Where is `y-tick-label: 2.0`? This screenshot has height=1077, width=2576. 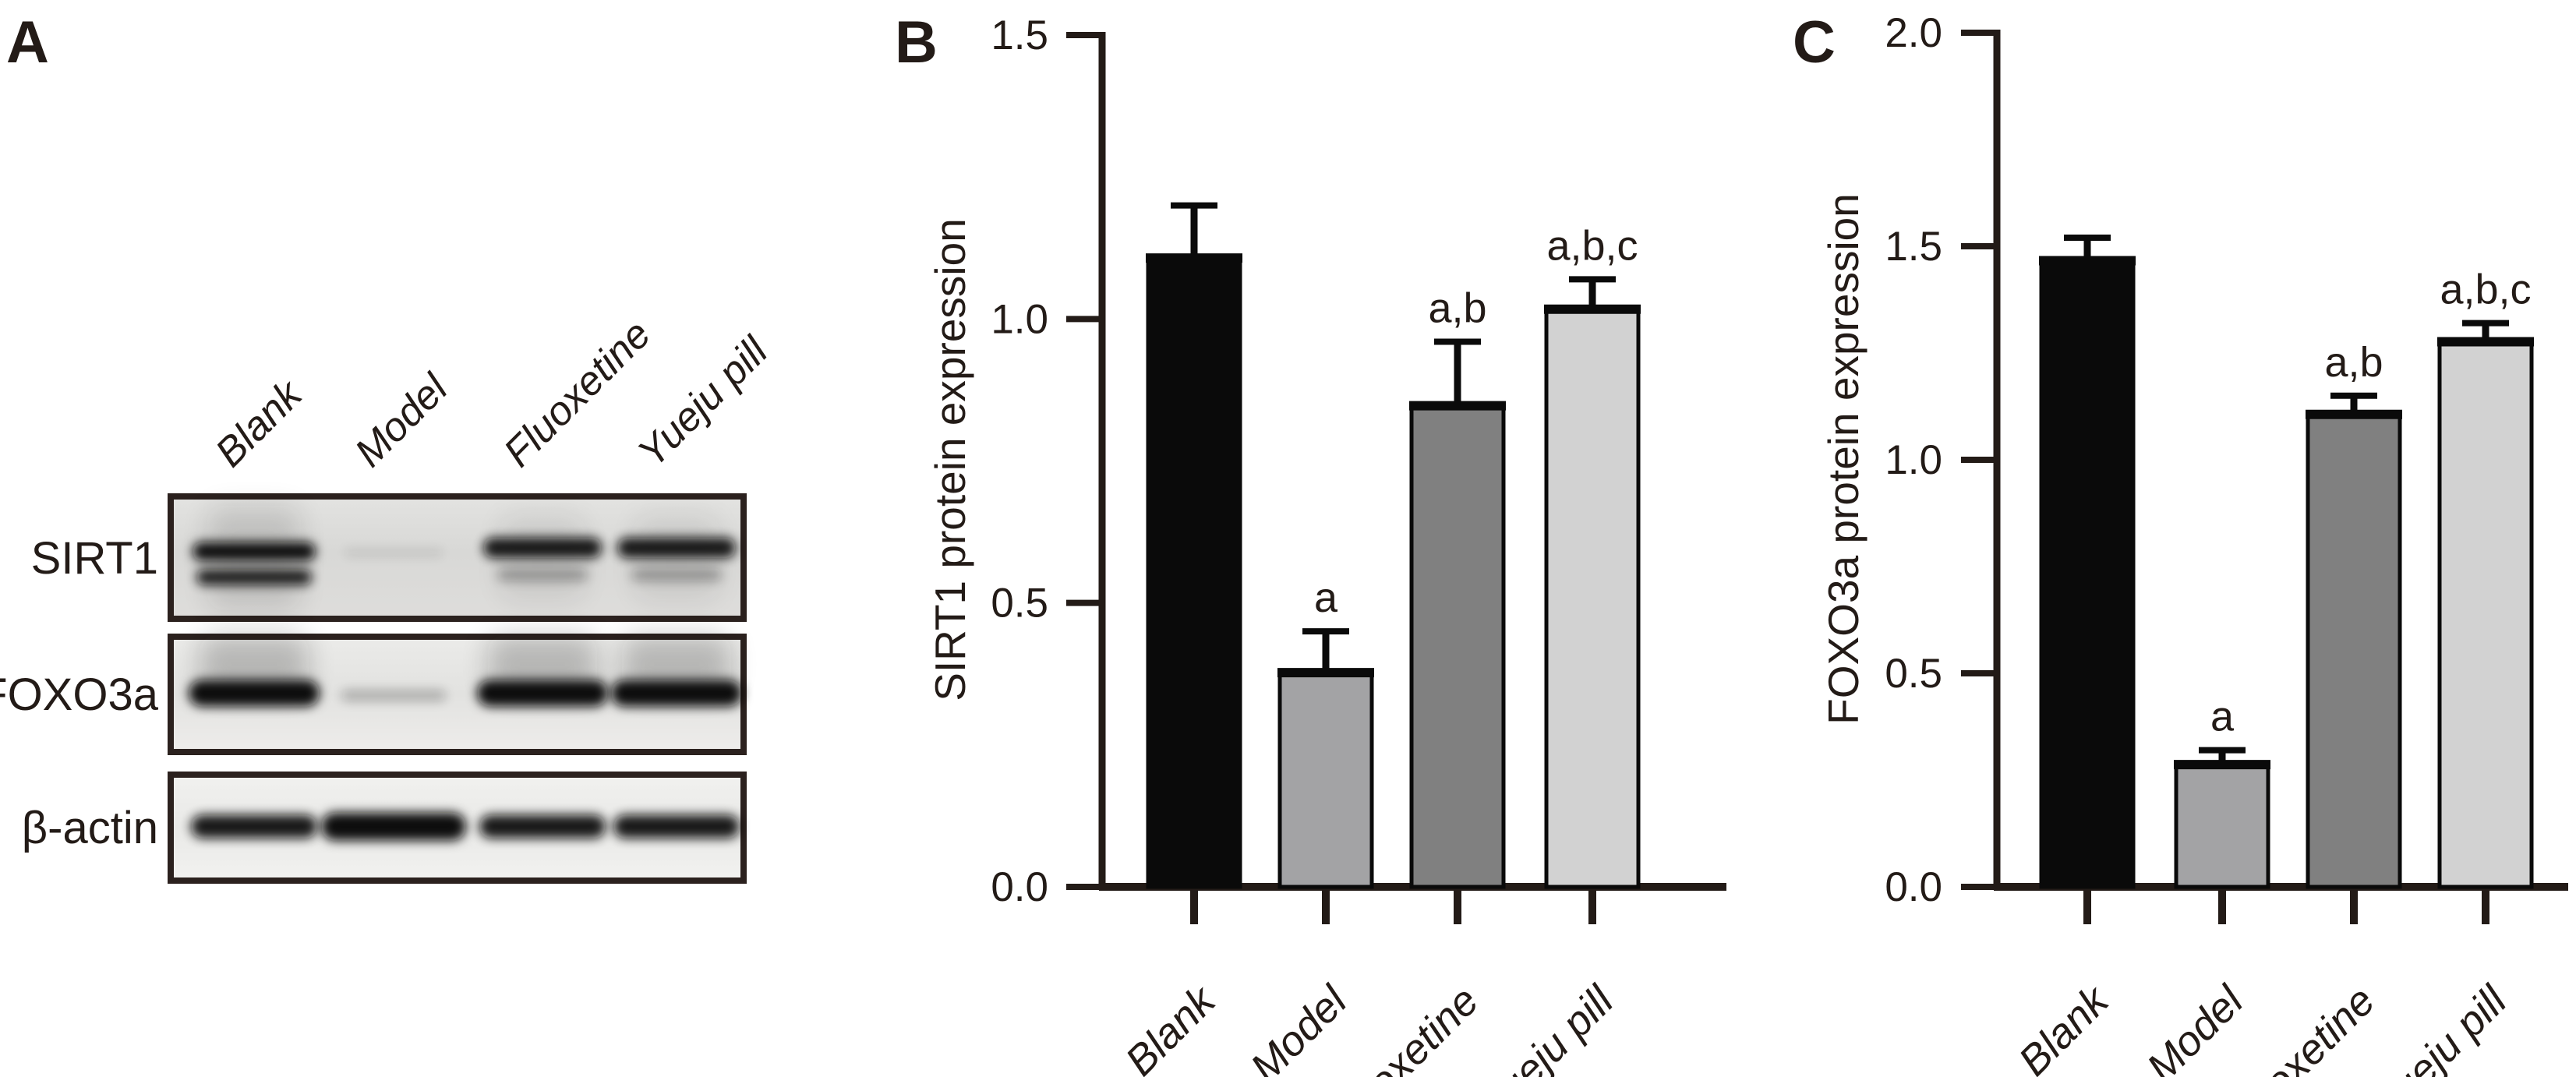
y-tick-label: 2.0 is located at coordinates (1913, 33).